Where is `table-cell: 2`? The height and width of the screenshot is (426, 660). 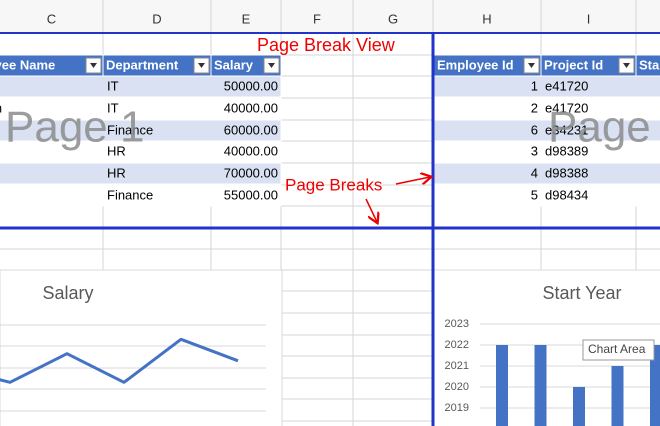 table-cell: 2 is located at coordinates (534, 107).